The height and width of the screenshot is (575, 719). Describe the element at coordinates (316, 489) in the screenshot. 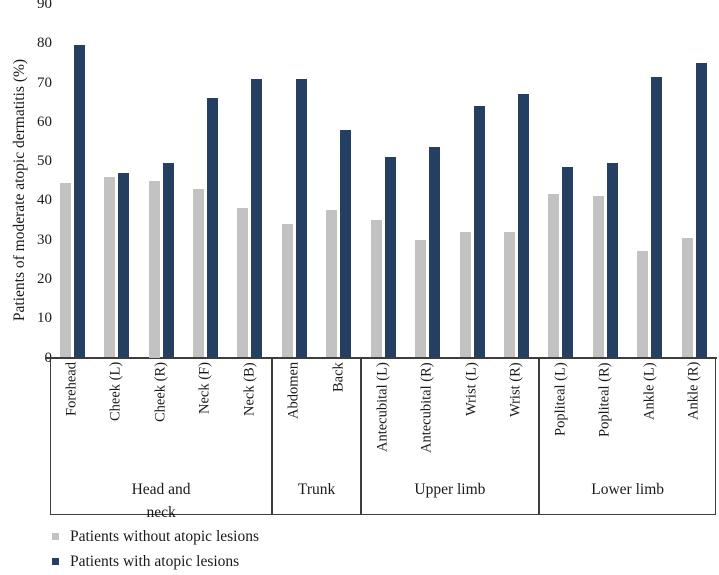

I see `group-label: Trunk` at that location.